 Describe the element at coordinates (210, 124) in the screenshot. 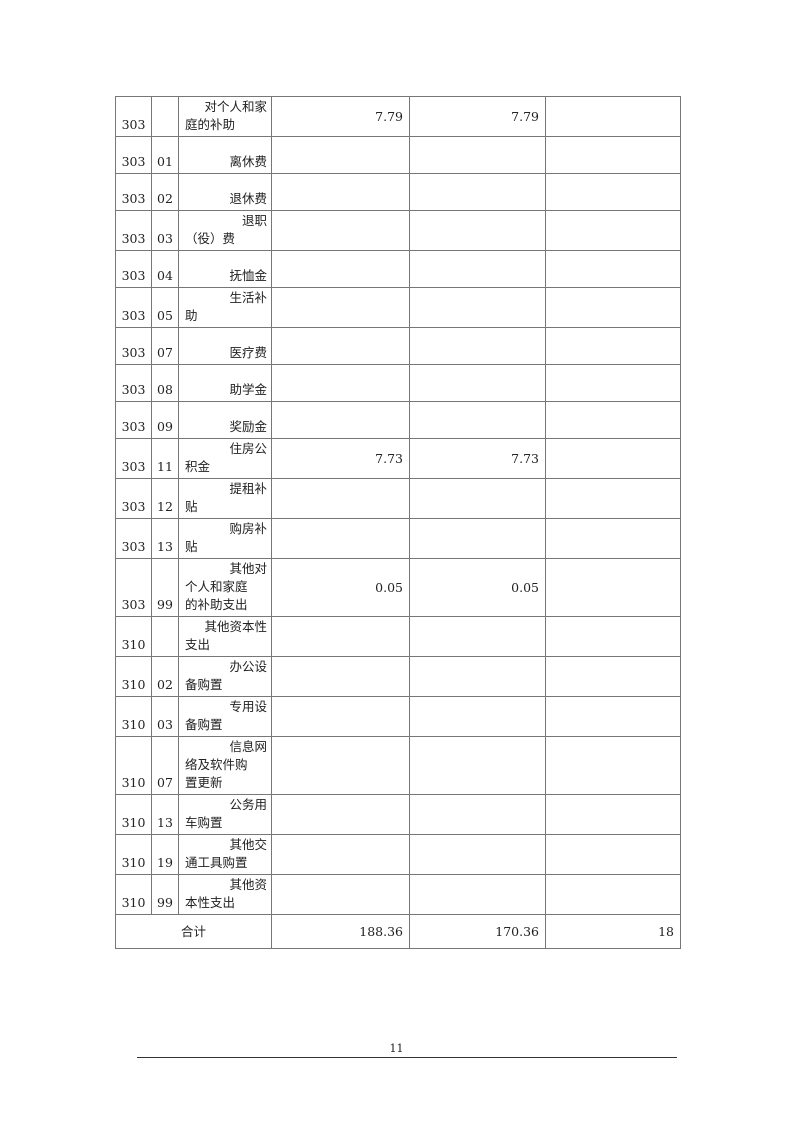

I see `item-name-line: 庭的补助` at that location.